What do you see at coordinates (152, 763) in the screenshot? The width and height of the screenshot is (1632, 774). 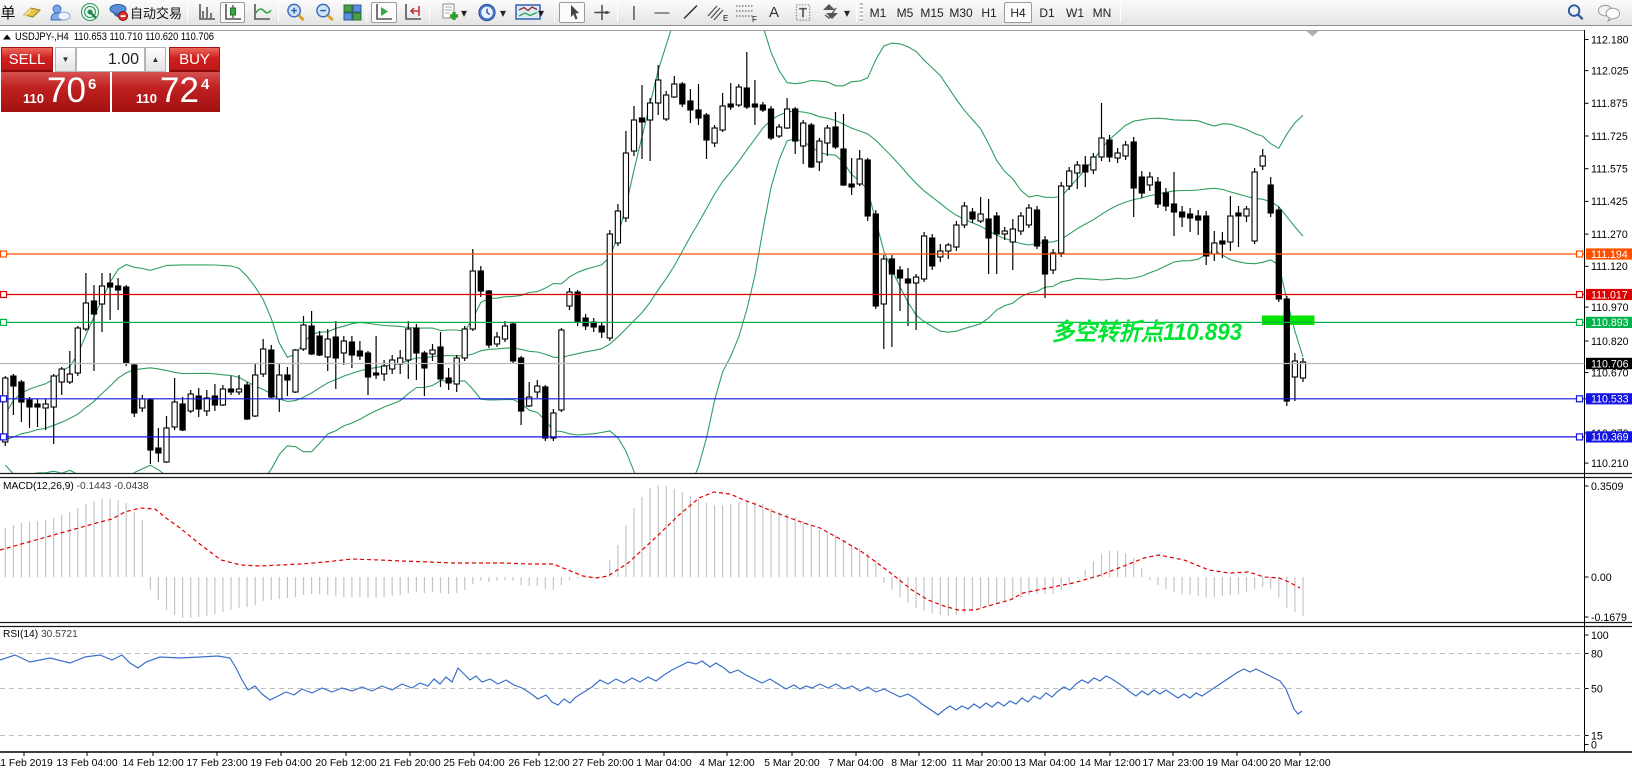 I see `svg-text: 14 Feb 12:00` at bounding box center [152, 763].